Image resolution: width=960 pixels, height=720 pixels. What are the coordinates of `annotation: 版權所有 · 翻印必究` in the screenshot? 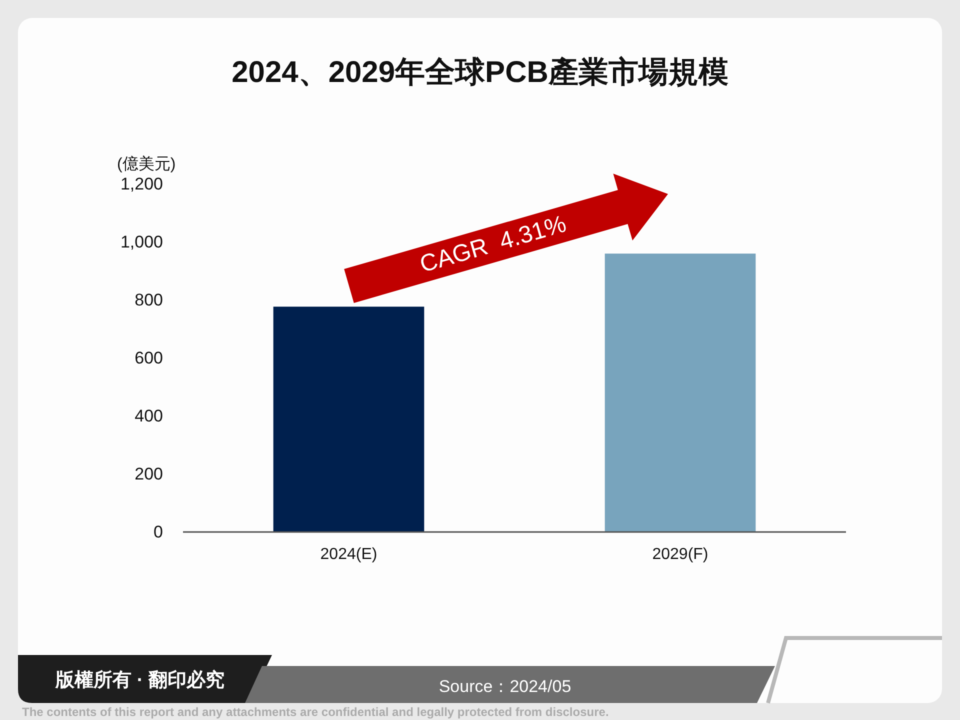 It's located at (140, 680).